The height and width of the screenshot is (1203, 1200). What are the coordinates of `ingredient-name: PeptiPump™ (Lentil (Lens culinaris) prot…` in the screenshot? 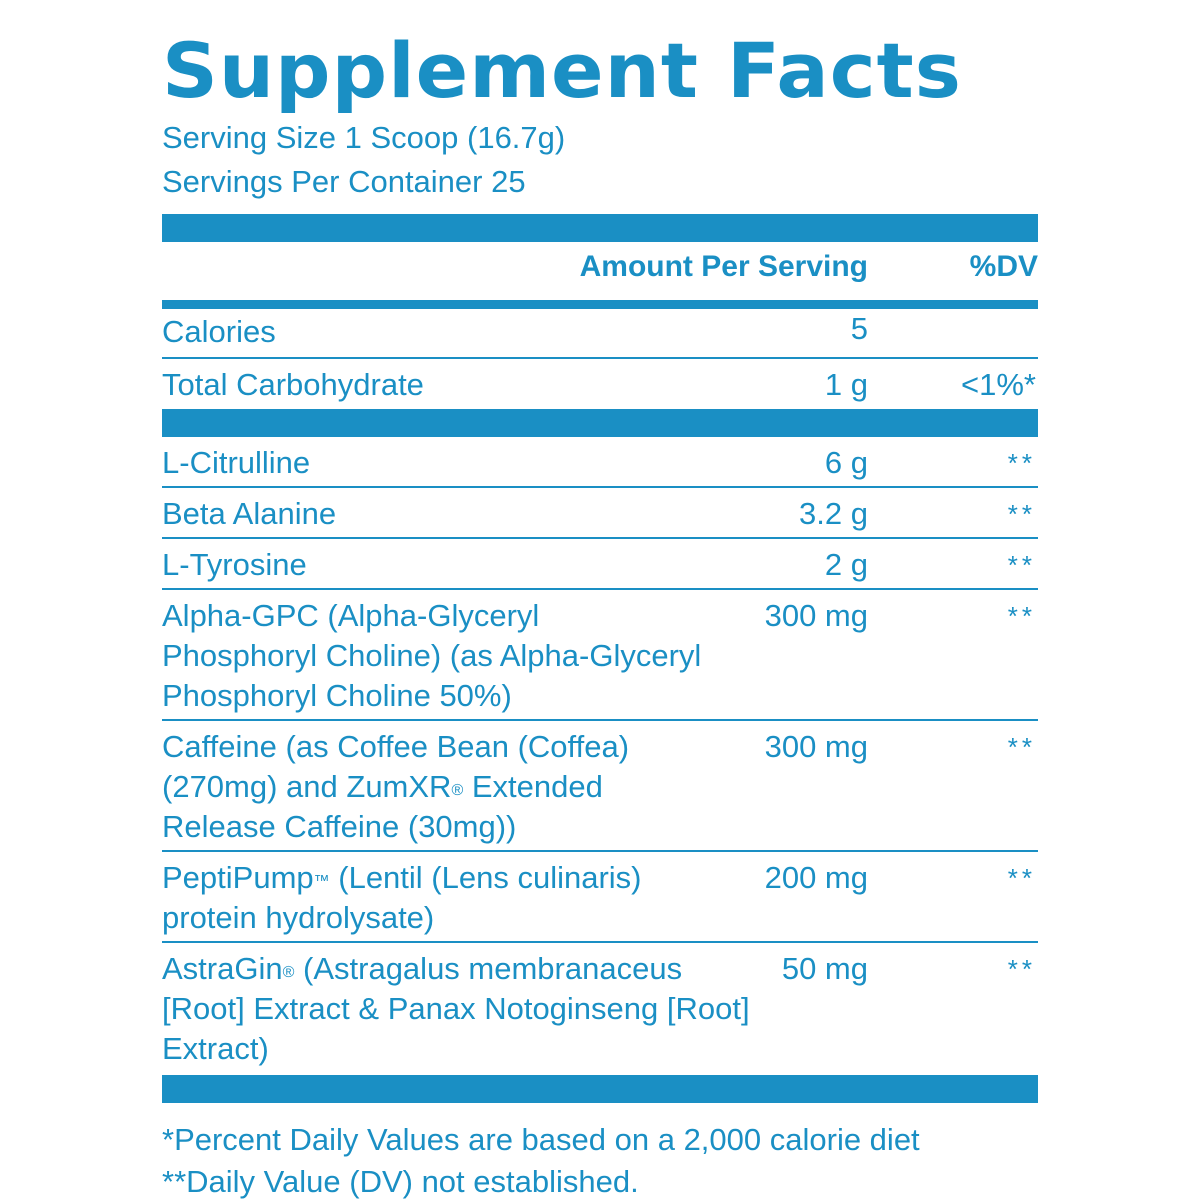 It's located at (402, 897).